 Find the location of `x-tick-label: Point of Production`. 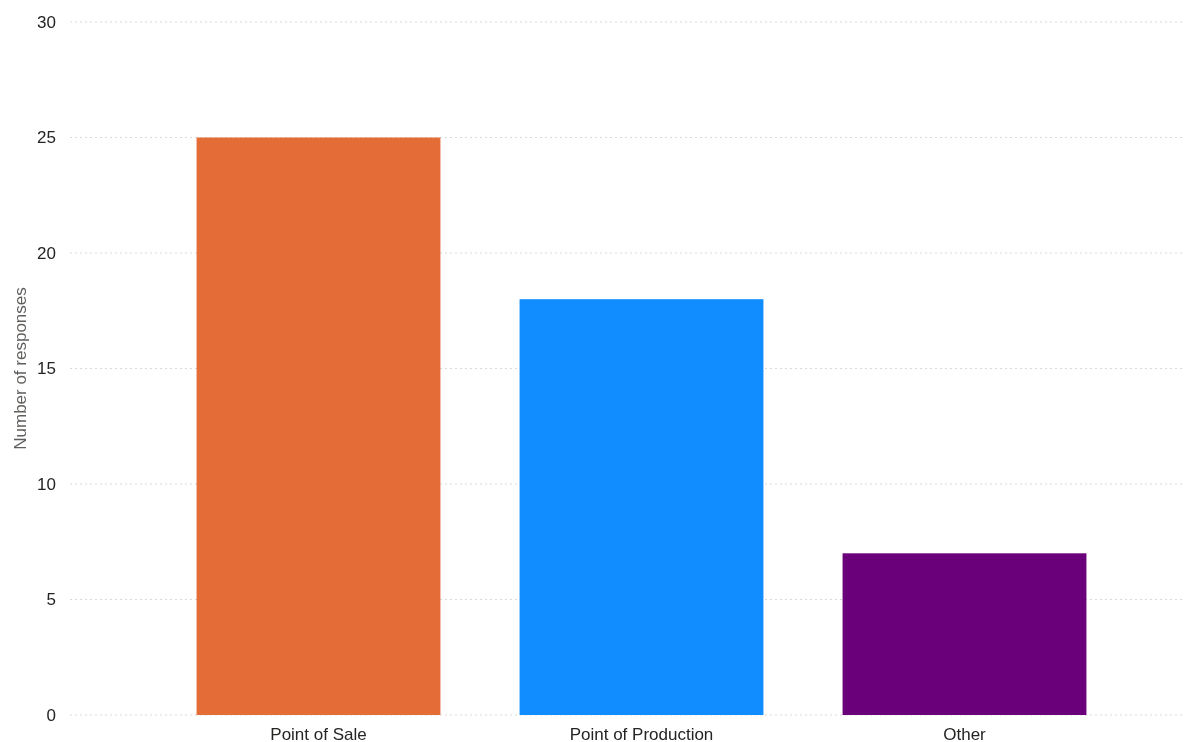

x-tick-label: Point of Production is located at coordinates (641, 733).